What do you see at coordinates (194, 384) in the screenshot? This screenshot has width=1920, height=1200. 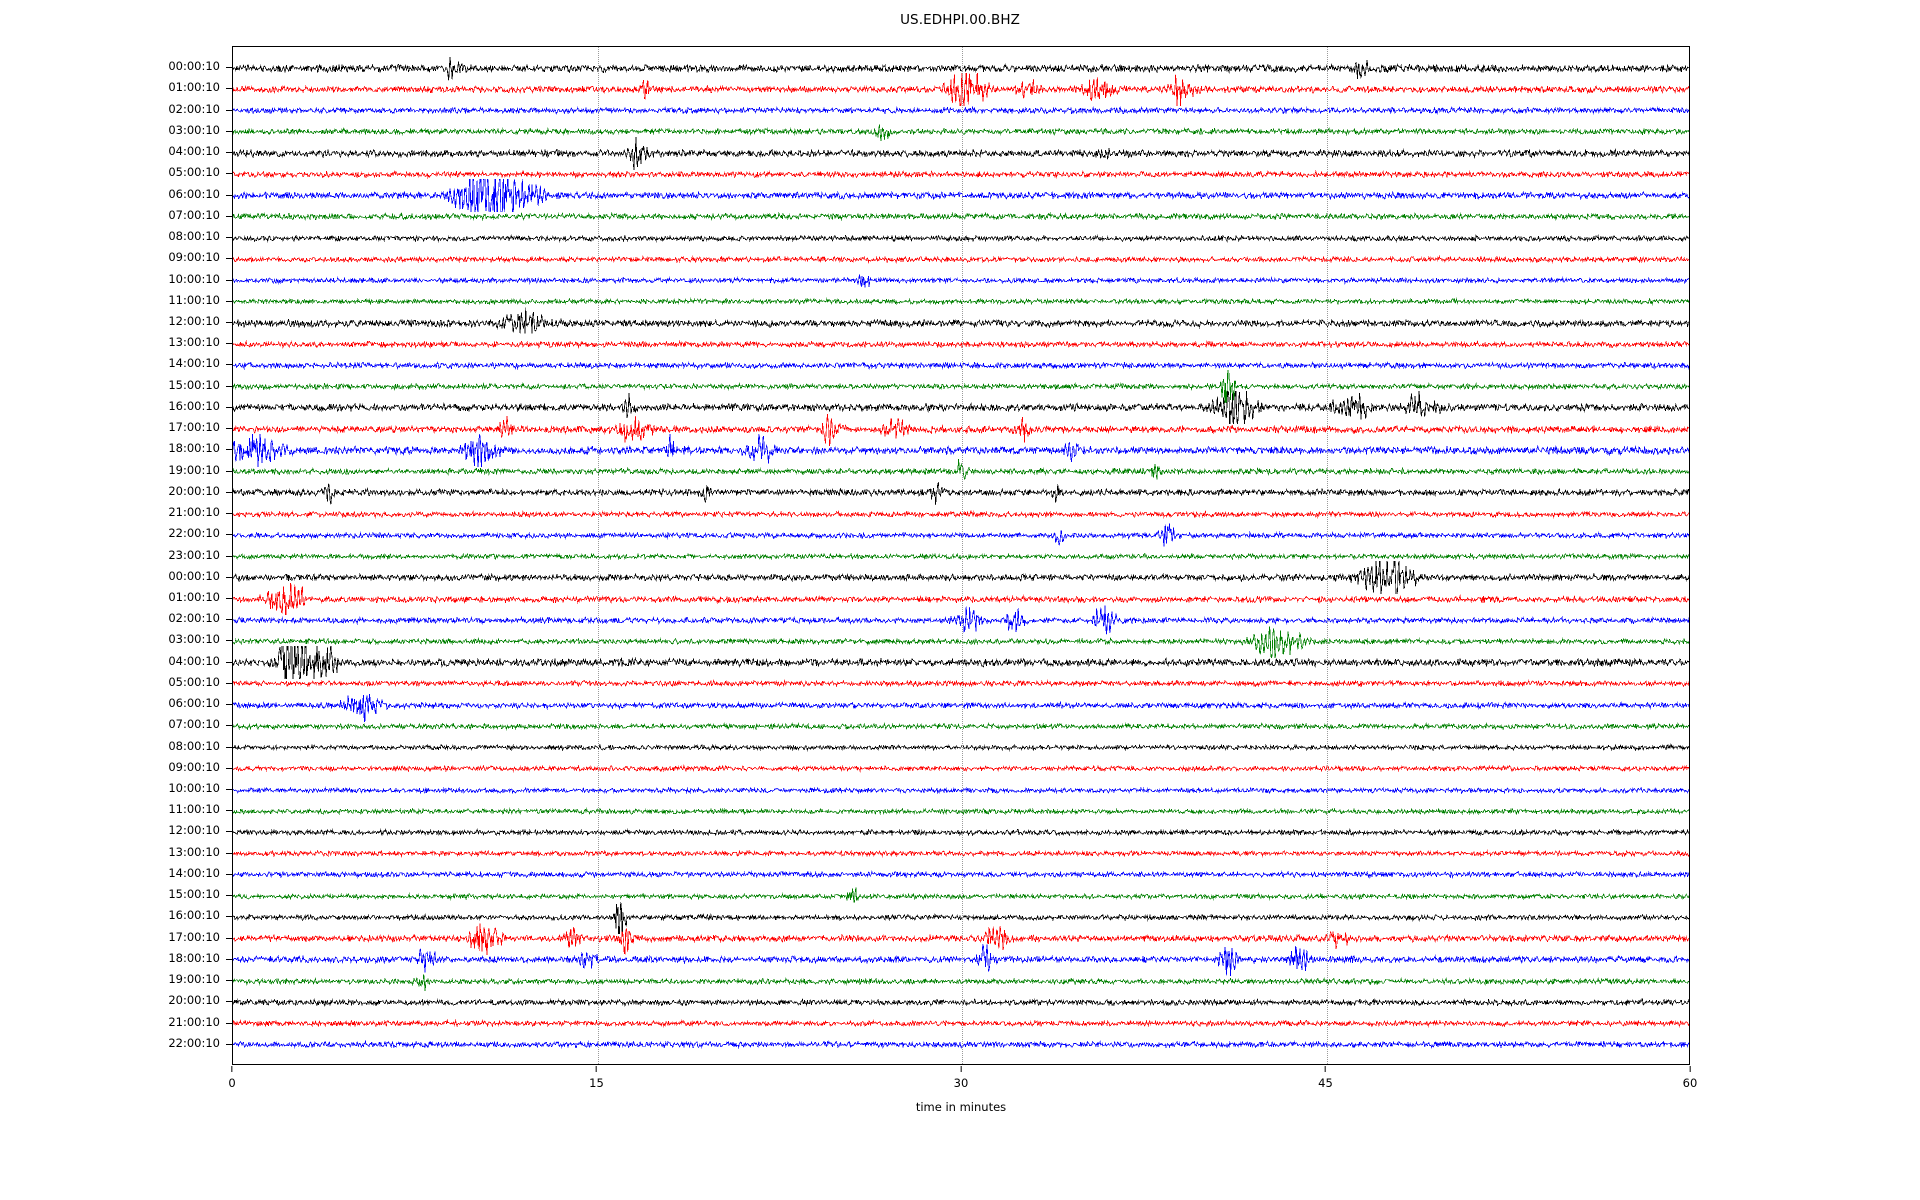 I see `y-tick-label: 15:00:10` at bounding box center [194, 384].